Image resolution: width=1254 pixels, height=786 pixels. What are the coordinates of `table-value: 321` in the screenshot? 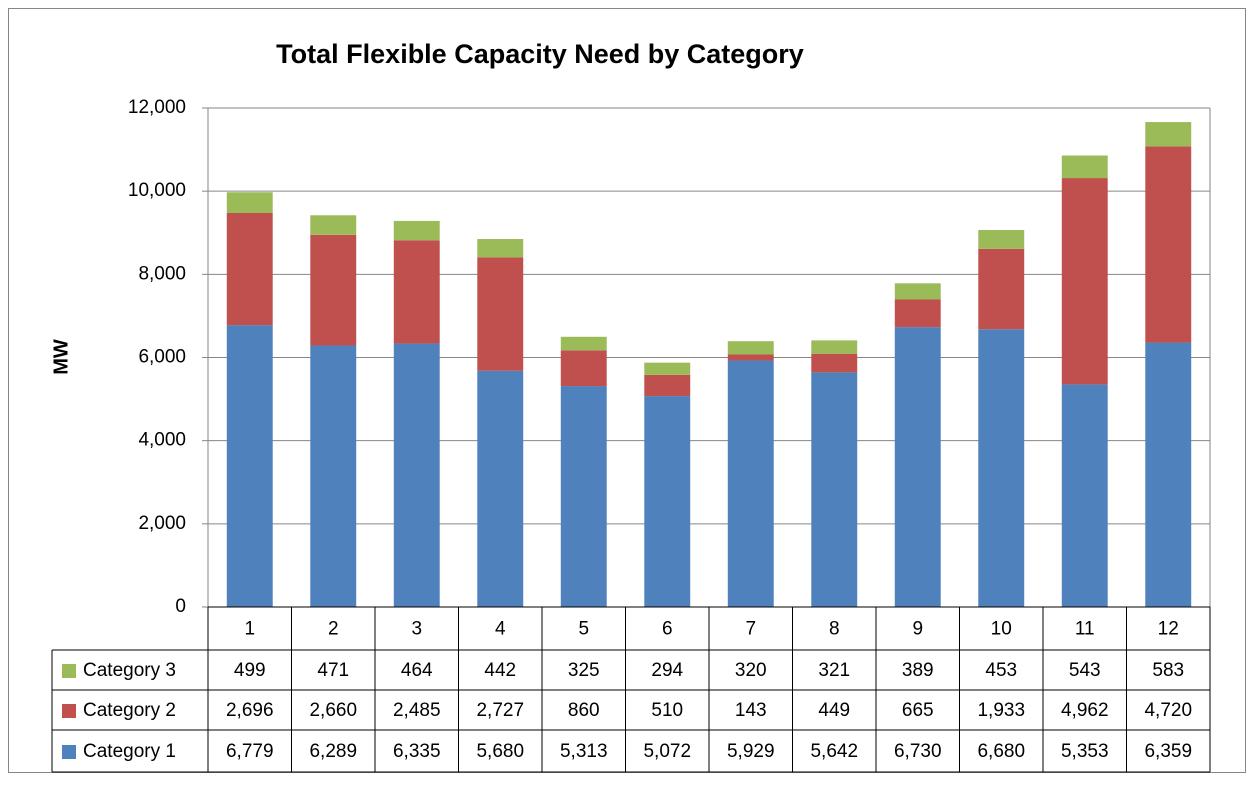 It's located at (834, 670).